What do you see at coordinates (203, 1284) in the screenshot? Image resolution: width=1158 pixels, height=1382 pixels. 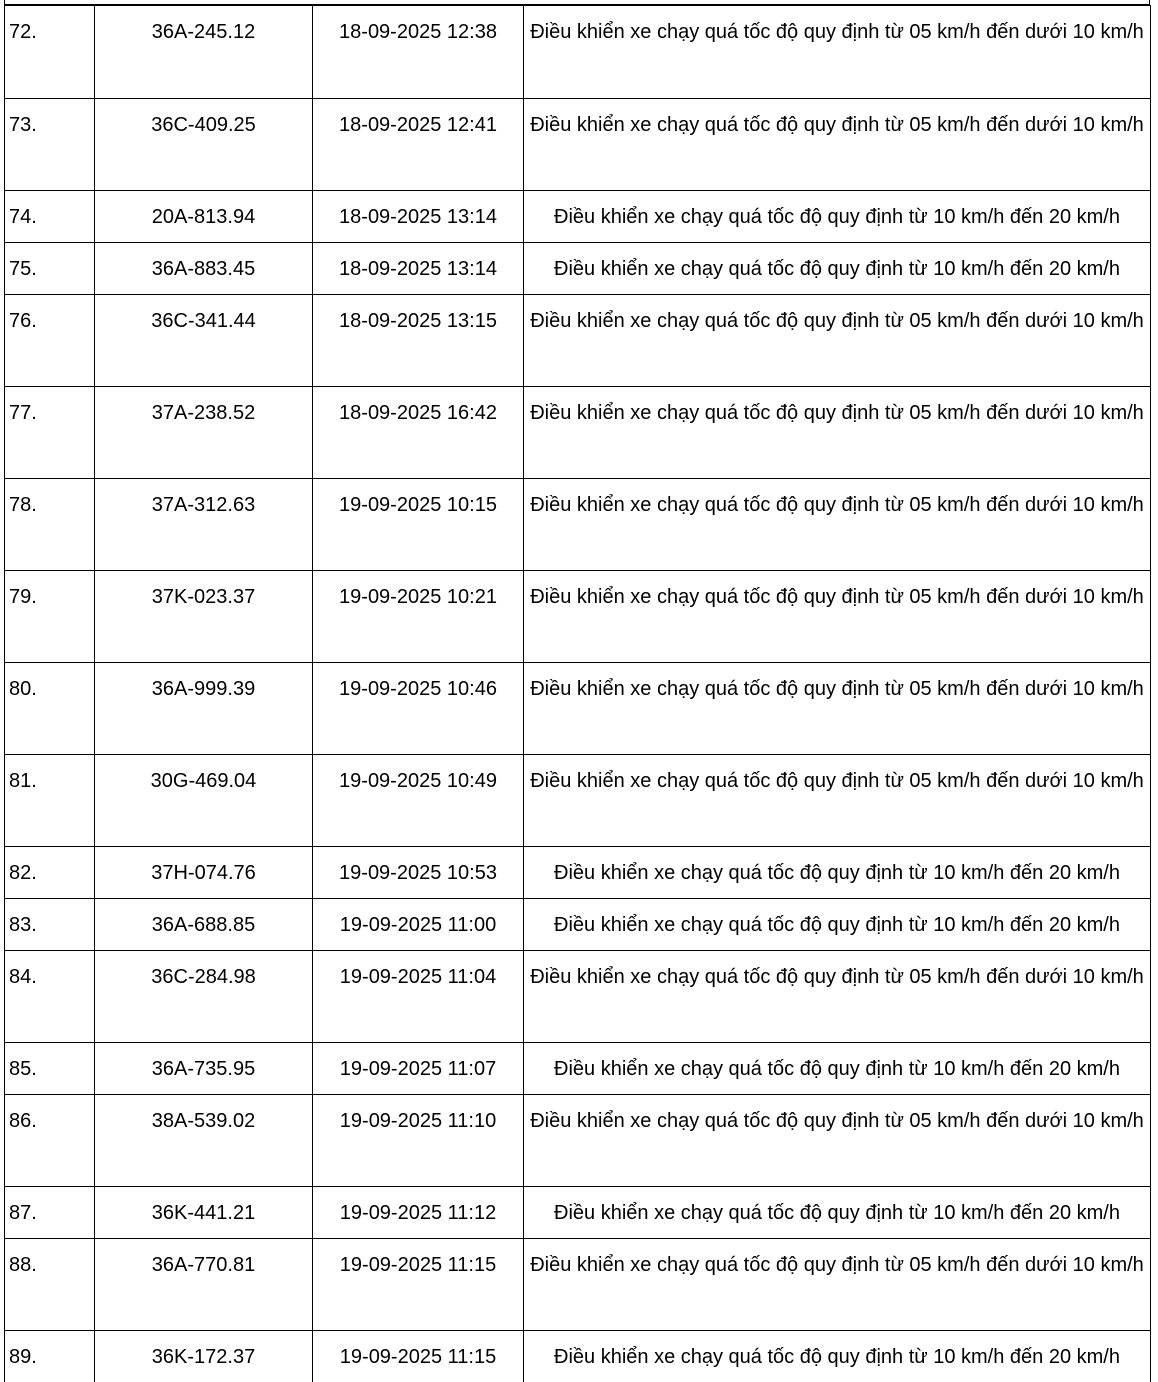 I see `license-plate-cell: 36A-770.81` at bounding box center [203, 1284].